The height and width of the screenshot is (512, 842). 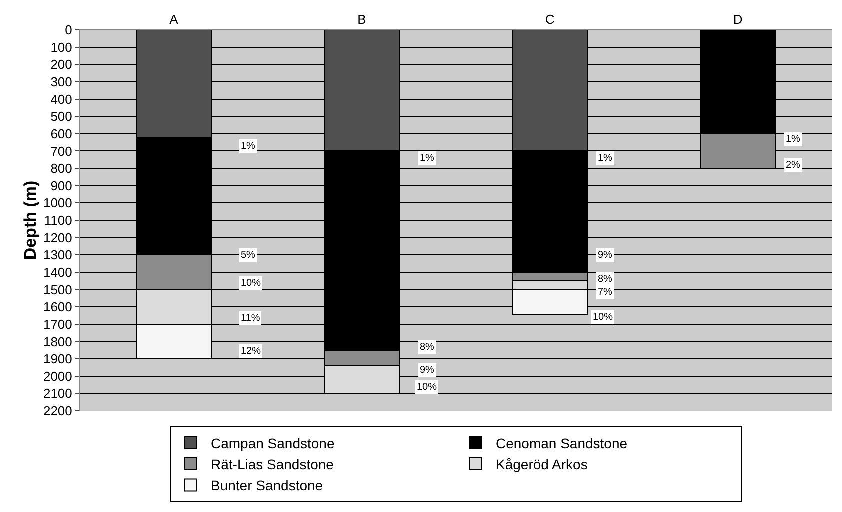 I want to click on y-tick-label: 1900, so click(x=57, y=359).